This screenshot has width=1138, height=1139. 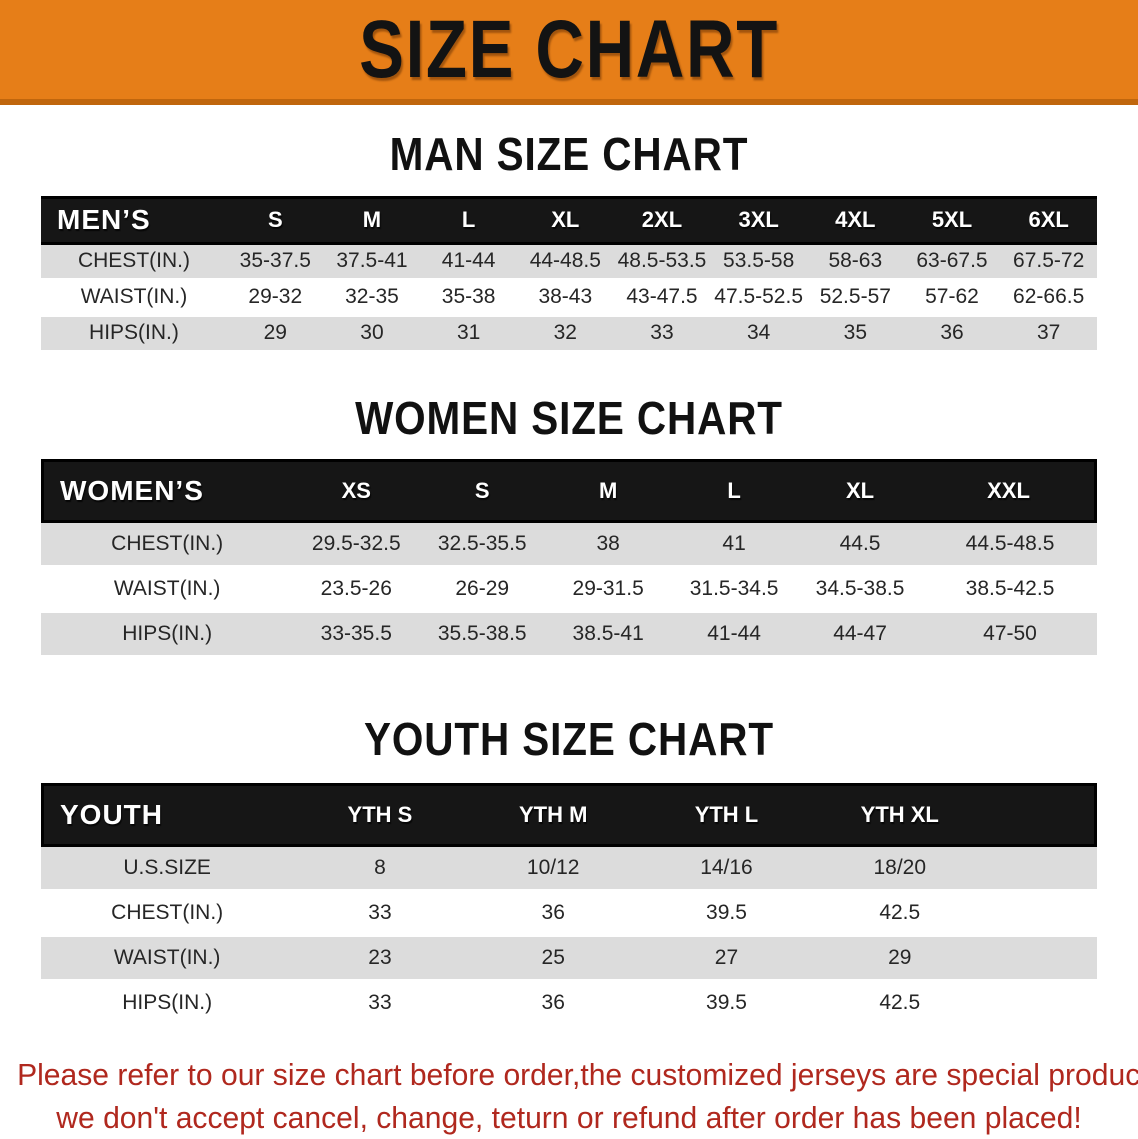 What do you see at coordinates (726, 814) in the screenshot?
I see `column-header: YTH L` at bounding box center [726, 814].